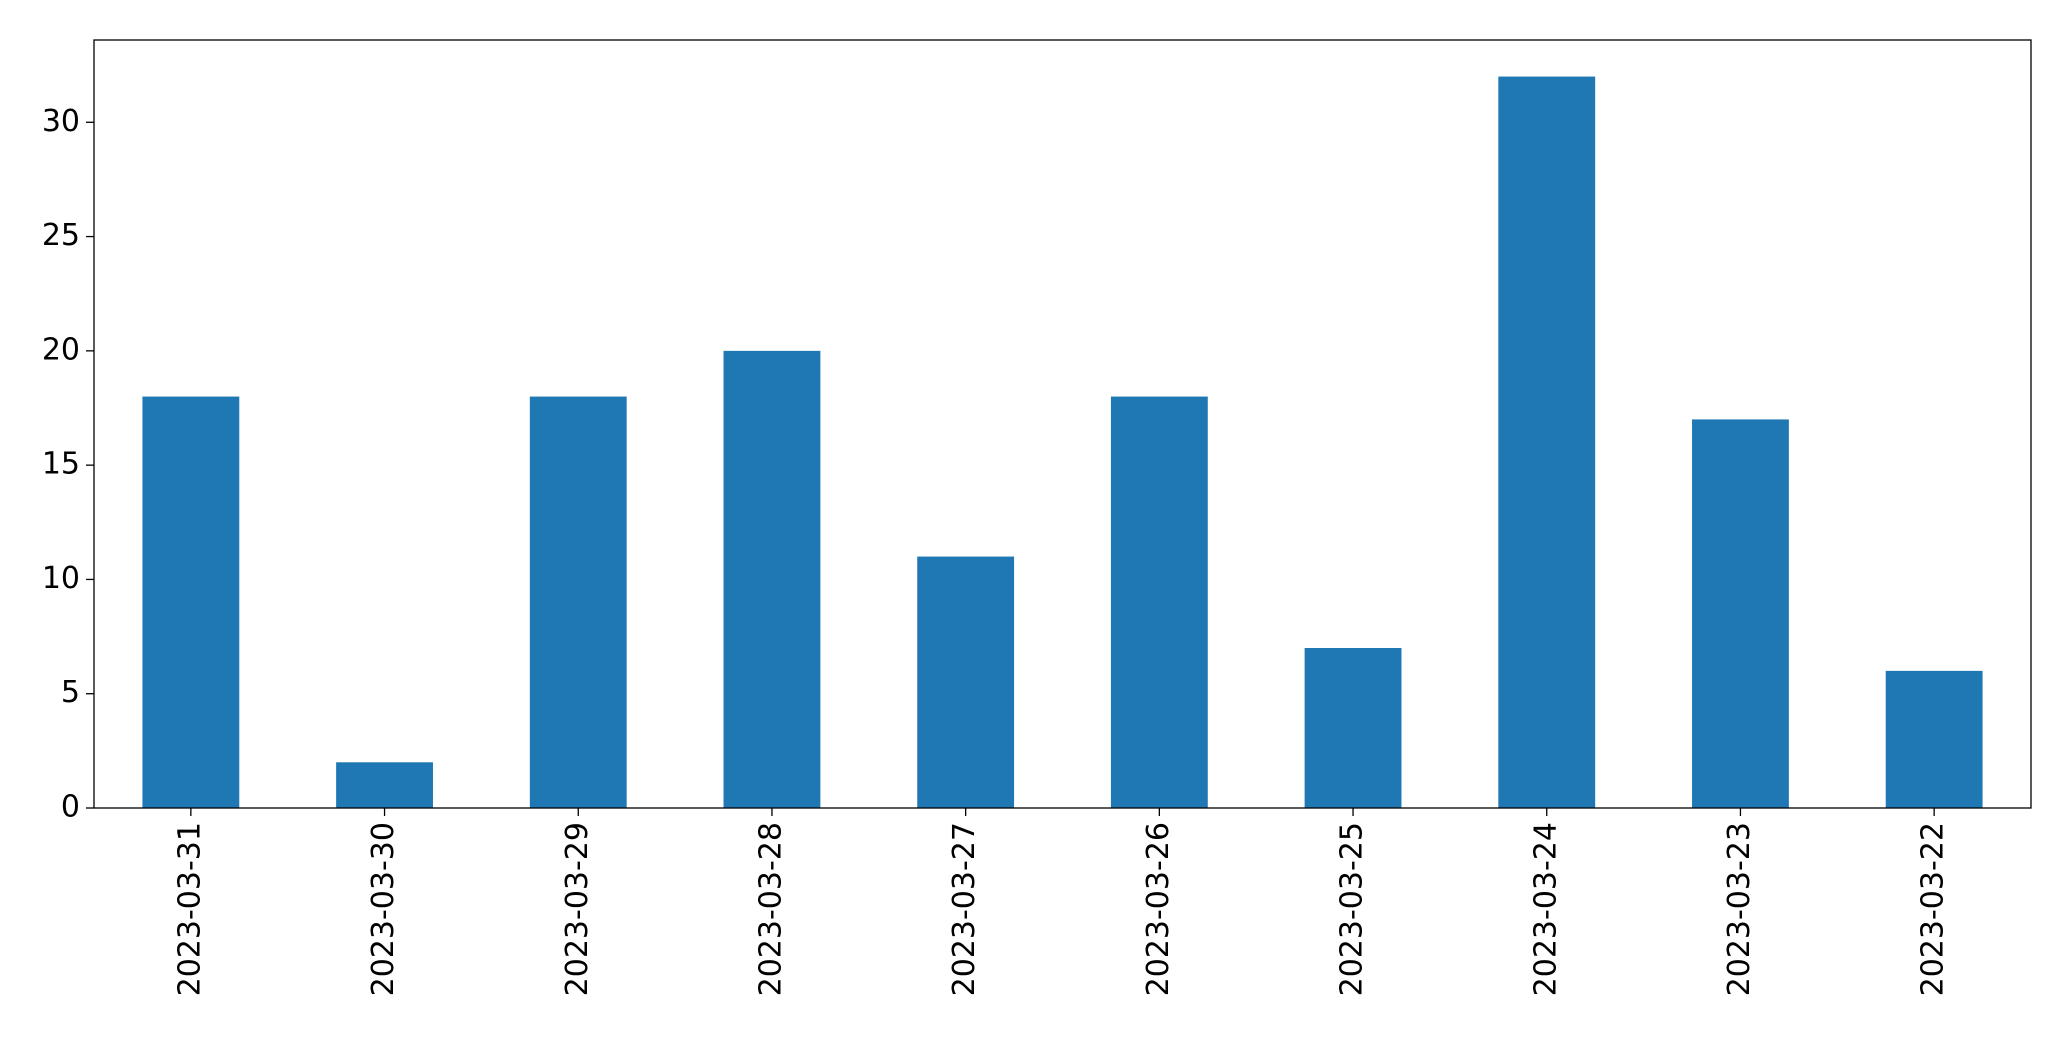 The image size is (2071, 1061). Describe the element at coordinates (189, 909) in the screenshot. I see `x-tick-label: 2023-03-31` at that location.